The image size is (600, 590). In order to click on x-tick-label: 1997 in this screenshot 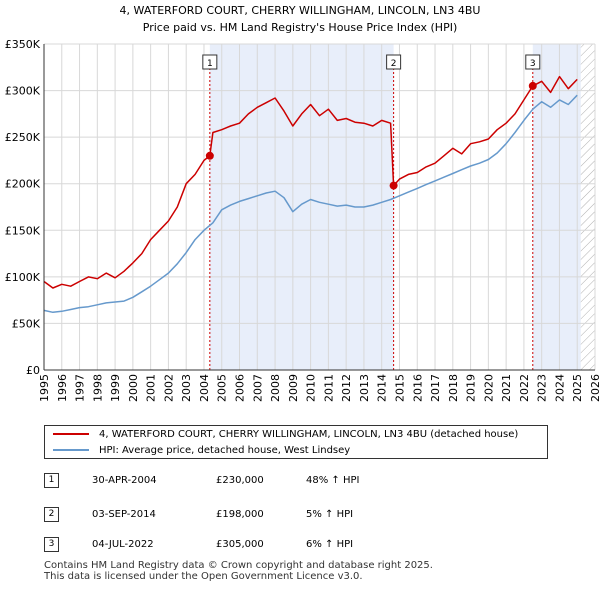, I will do `click(80, 388)`.